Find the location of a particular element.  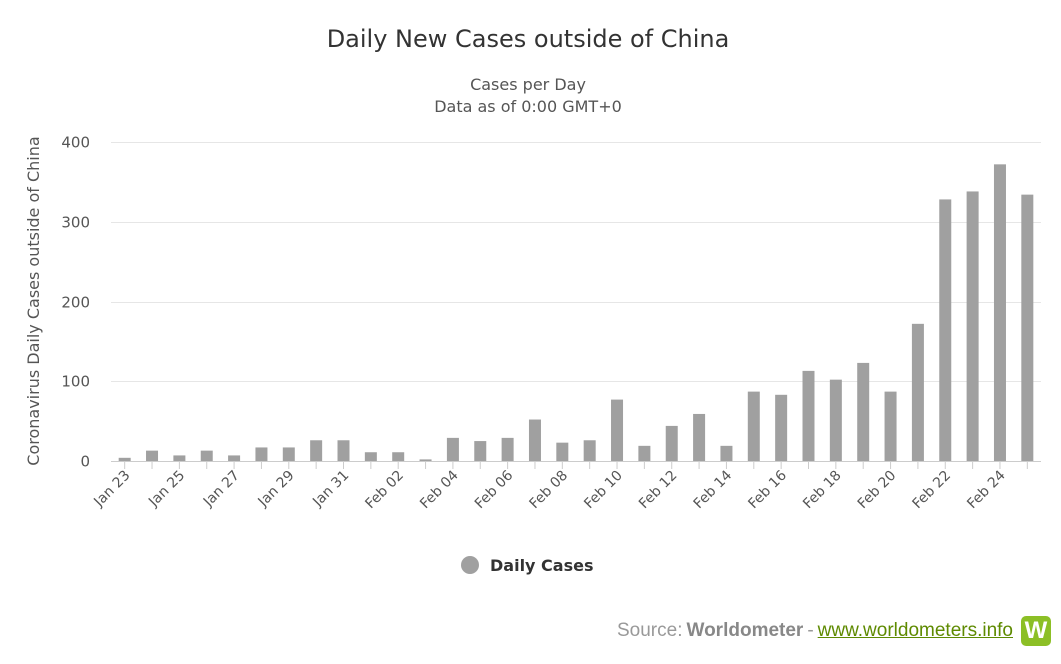

chart-subtitle-line-1: Cases per Day is located at coordinates (528, 84).